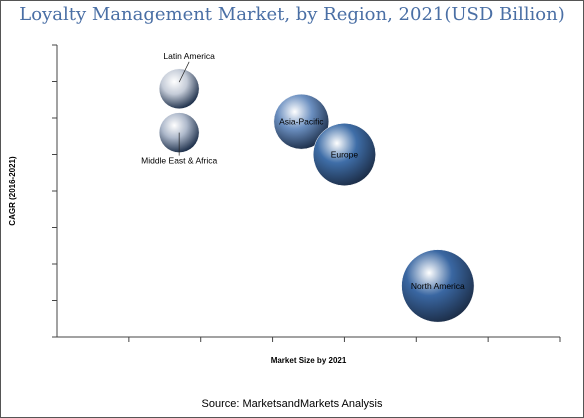 Image resolution: width=584 pixels, height=418 pixels. I want to click on source-note: Source: MarketsandMarkets Analysis, so click(292, 404).